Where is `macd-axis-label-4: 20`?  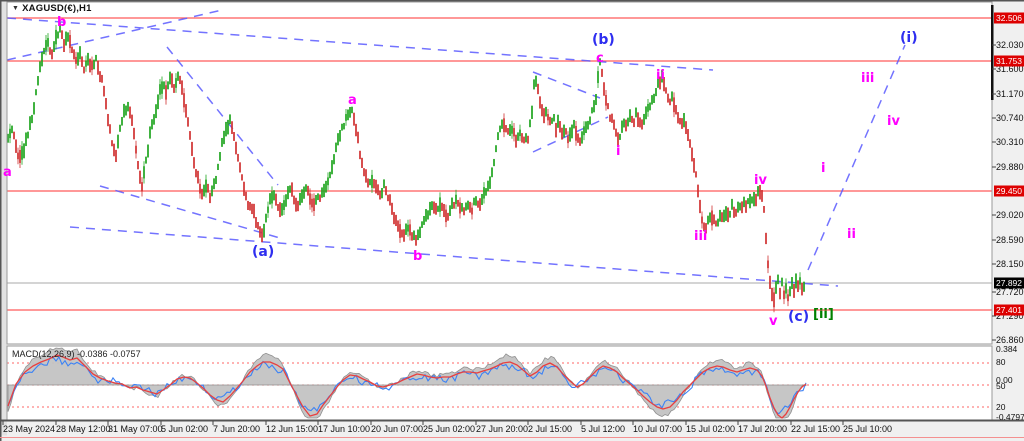
macd-axis-label-4: 20 is located at coordinates (1001, 407).